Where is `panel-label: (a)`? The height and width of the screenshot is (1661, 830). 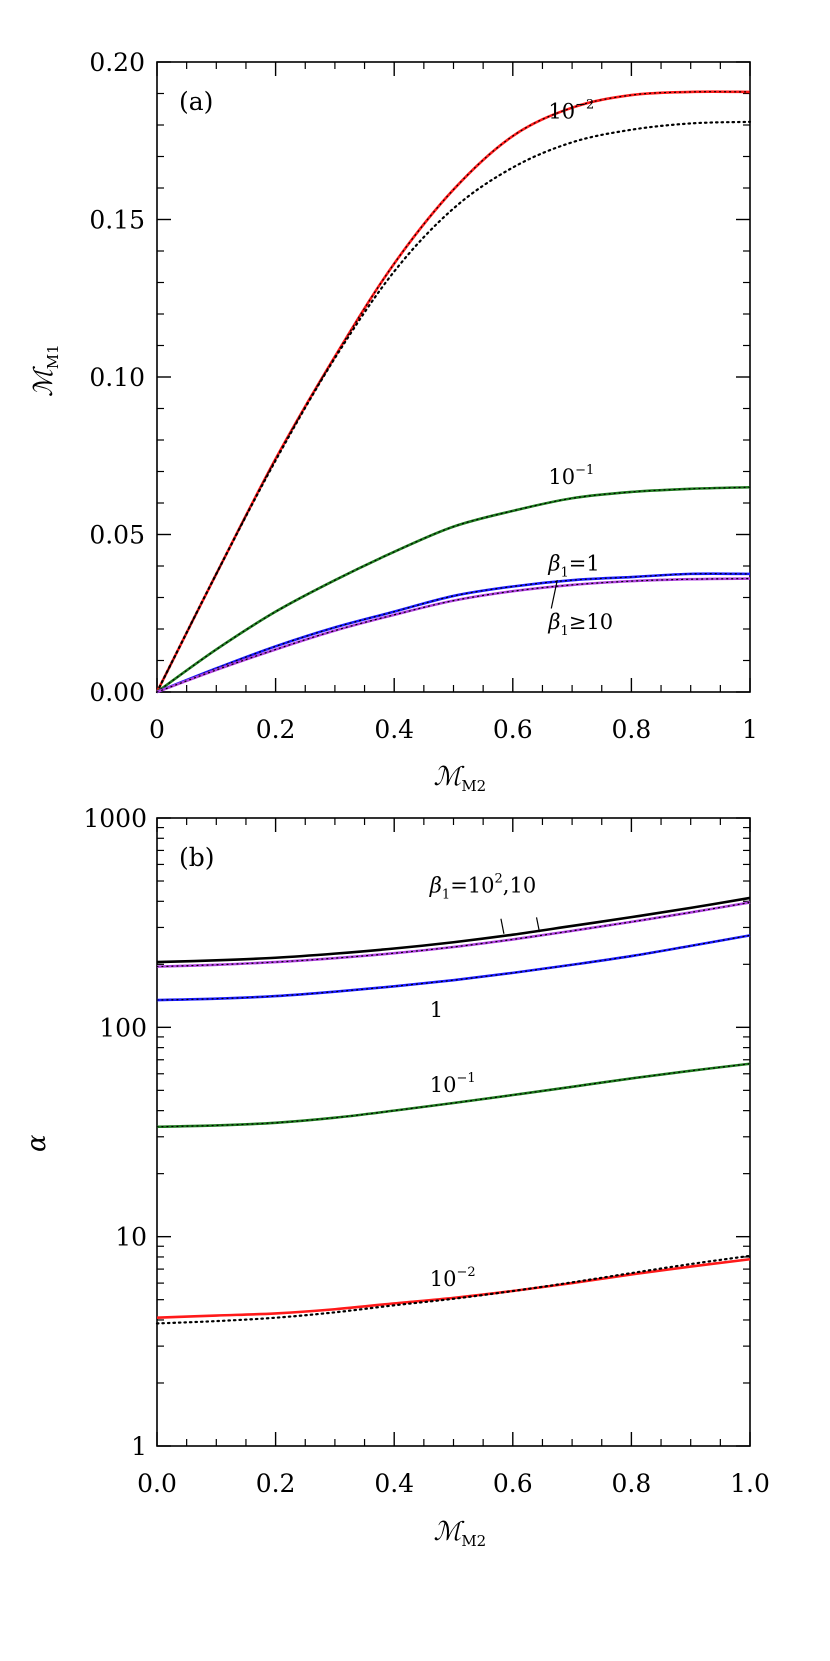 panel-label: (a) is located at coordinates (196, 101).